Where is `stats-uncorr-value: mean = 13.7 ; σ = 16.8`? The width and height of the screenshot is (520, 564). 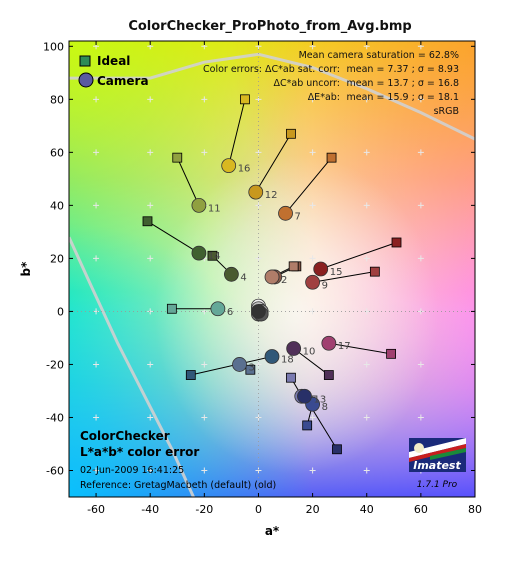
stats-uncorr-value: mean = 13.7 ; σ = 16.8 is located at coordinates (402, 83).